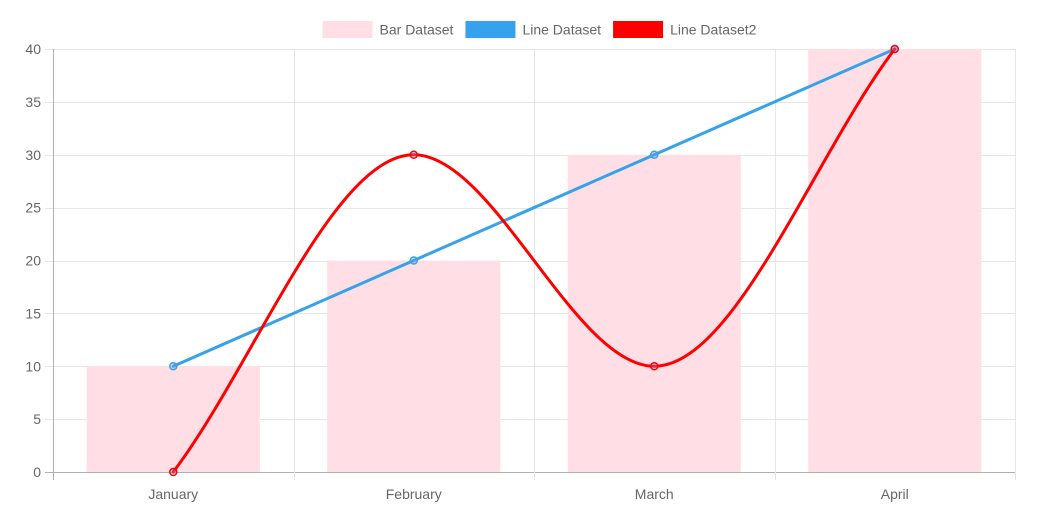 The image size is (1051, 531). I want to click on y-tick-label: 5, so click(37, 419).